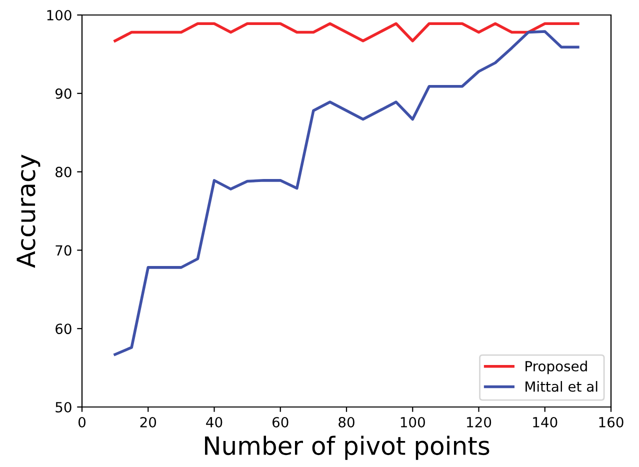 The width and height of the screenshot is (639, 467). I want to click on x-tick-label: 120, so click(479, 422).